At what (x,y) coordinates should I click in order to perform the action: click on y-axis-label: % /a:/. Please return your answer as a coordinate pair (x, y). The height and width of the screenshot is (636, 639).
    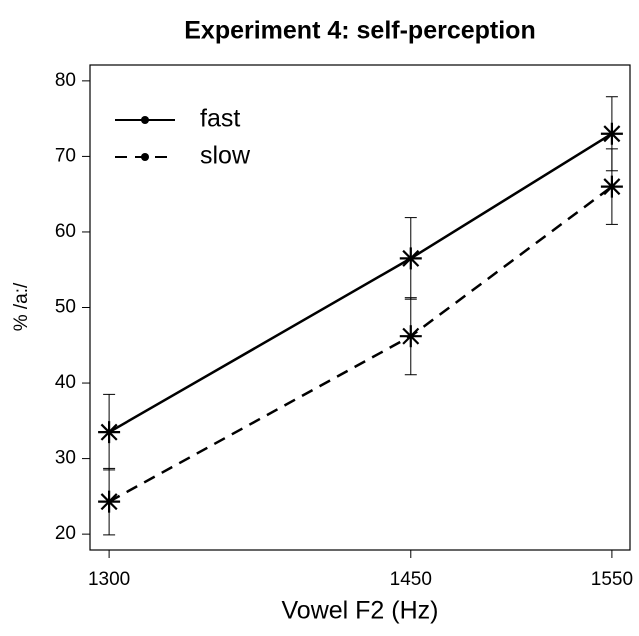
    Looking at the image, I should click on (21, 306).